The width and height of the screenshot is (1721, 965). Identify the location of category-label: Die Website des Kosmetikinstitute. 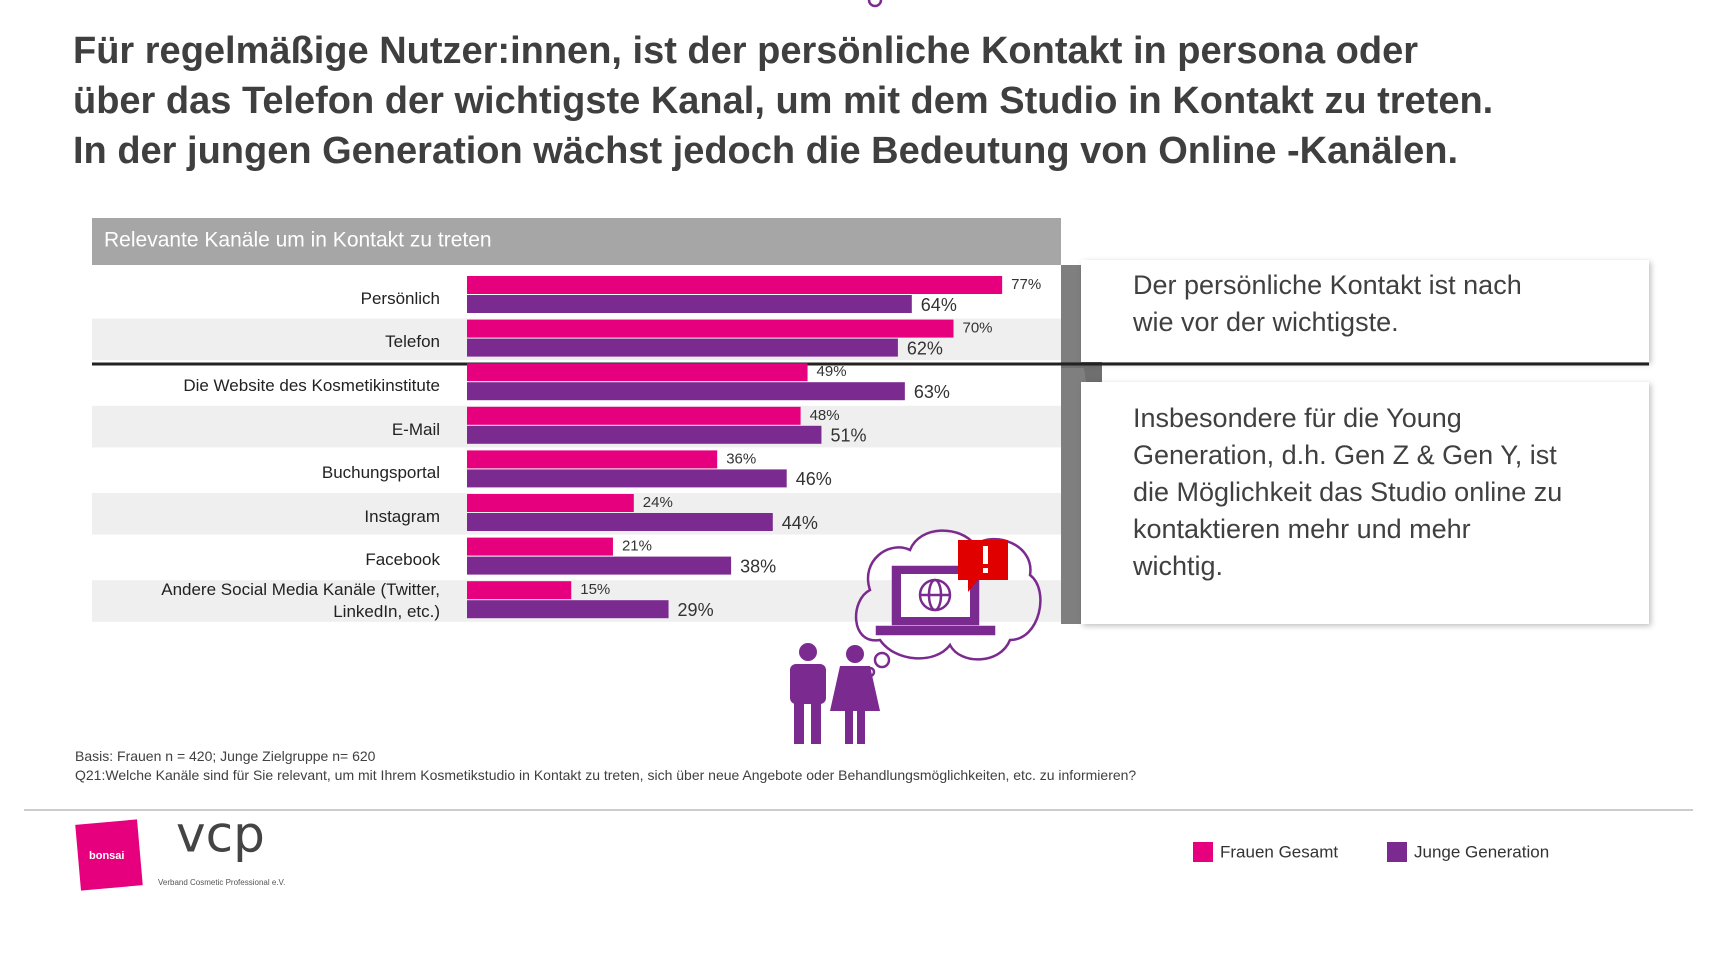
(311, 385).